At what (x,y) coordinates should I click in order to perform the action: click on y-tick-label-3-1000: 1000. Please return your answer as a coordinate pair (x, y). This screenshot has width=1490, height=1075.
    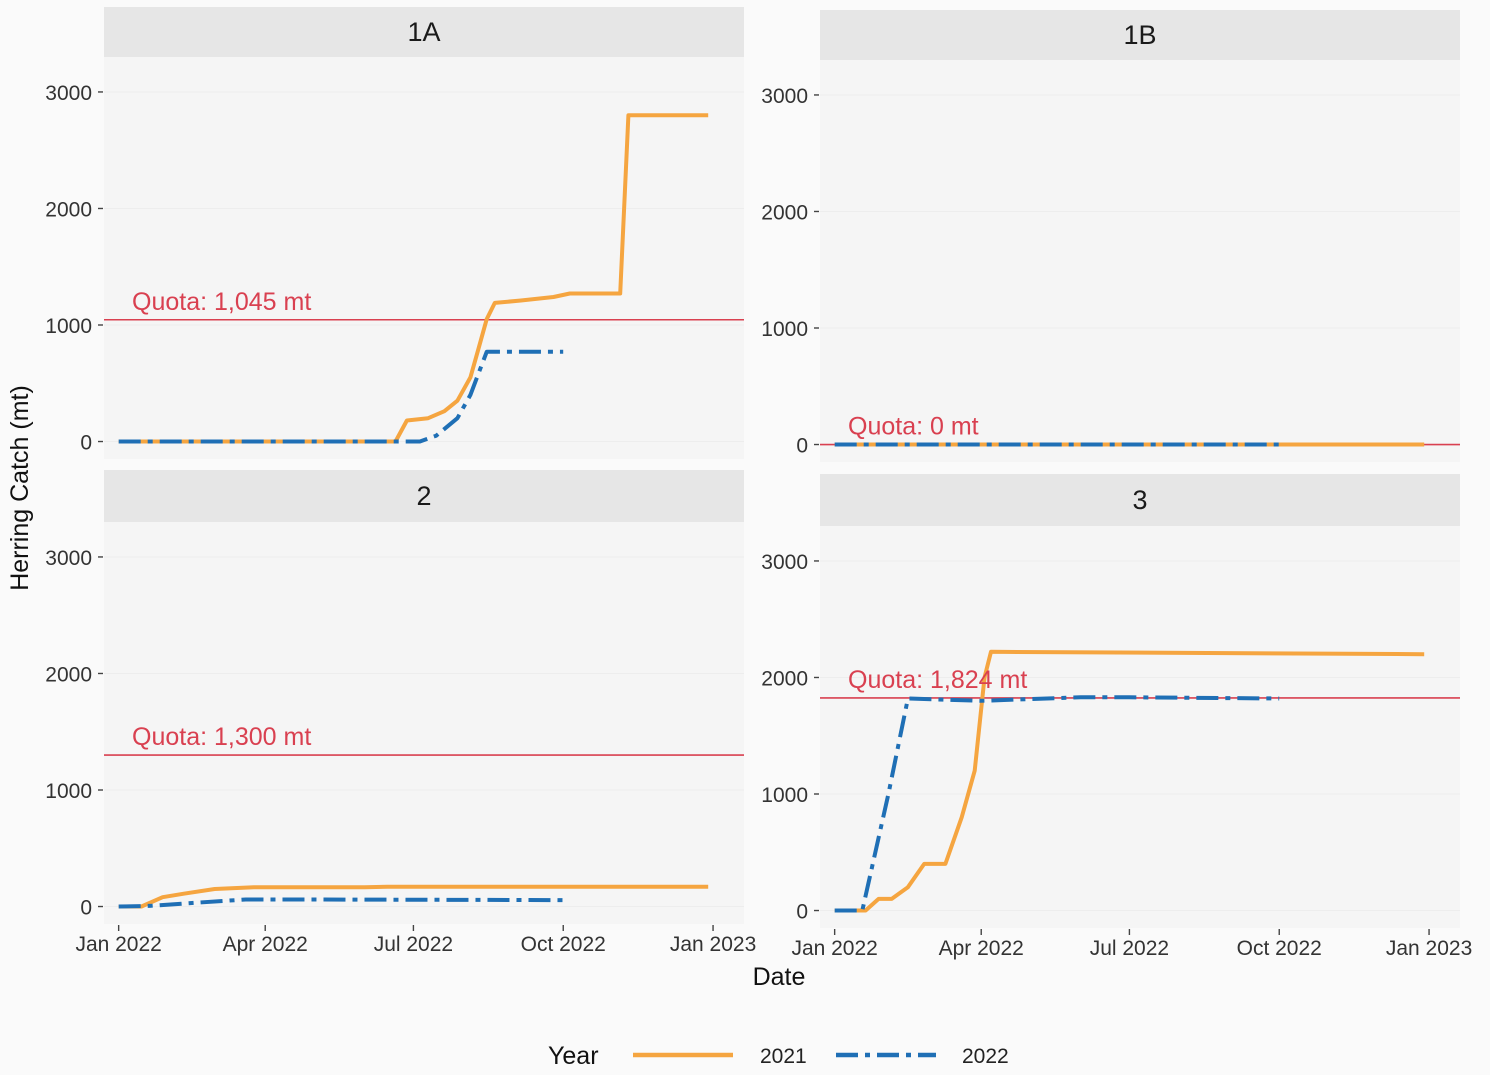
    Looking at the image, I should click on (784, 795).